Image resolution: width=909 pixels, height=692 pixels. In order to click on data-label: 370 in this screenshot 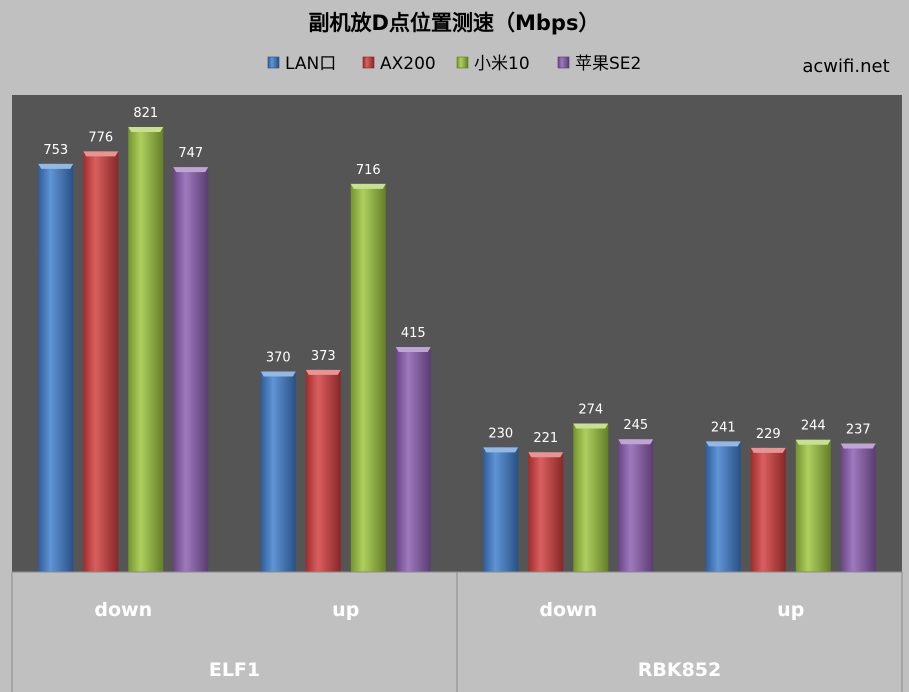, I will do `click(278, 357)`.